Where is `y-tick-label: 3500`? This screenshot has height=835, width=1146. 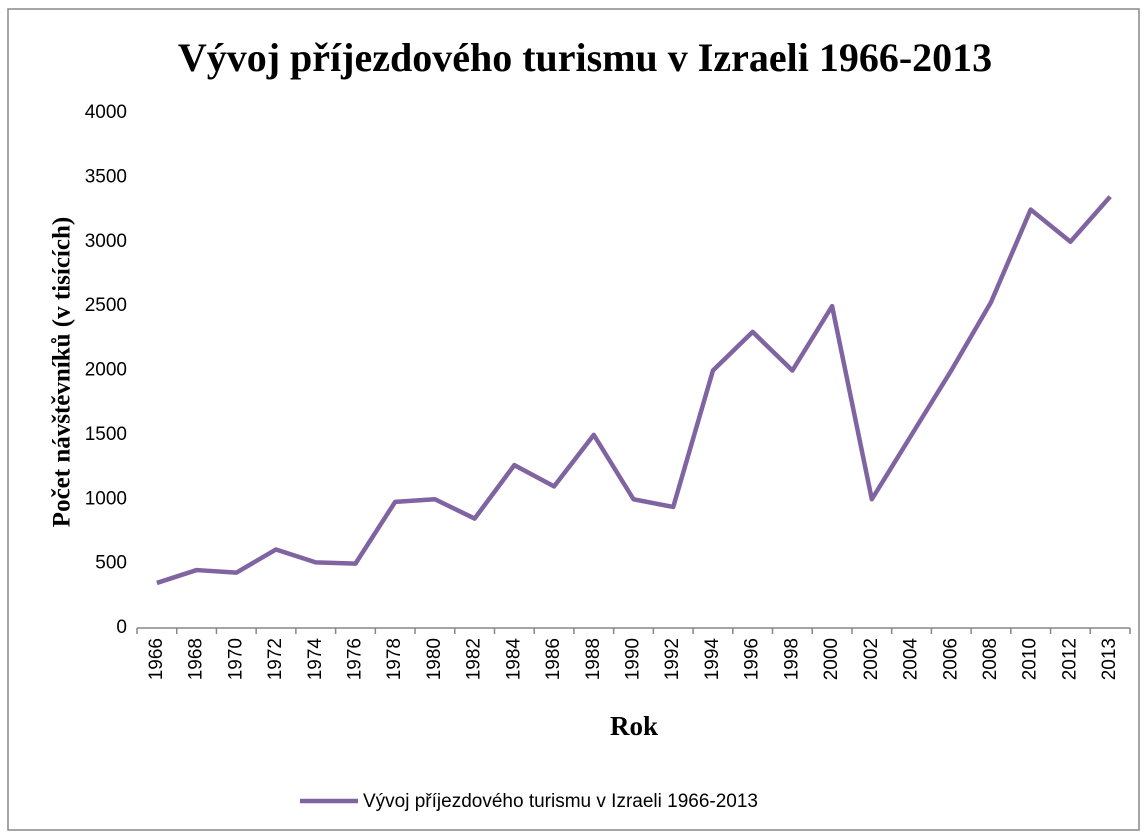 y-tick-label: 3500 is located at coordinates (106, 176).